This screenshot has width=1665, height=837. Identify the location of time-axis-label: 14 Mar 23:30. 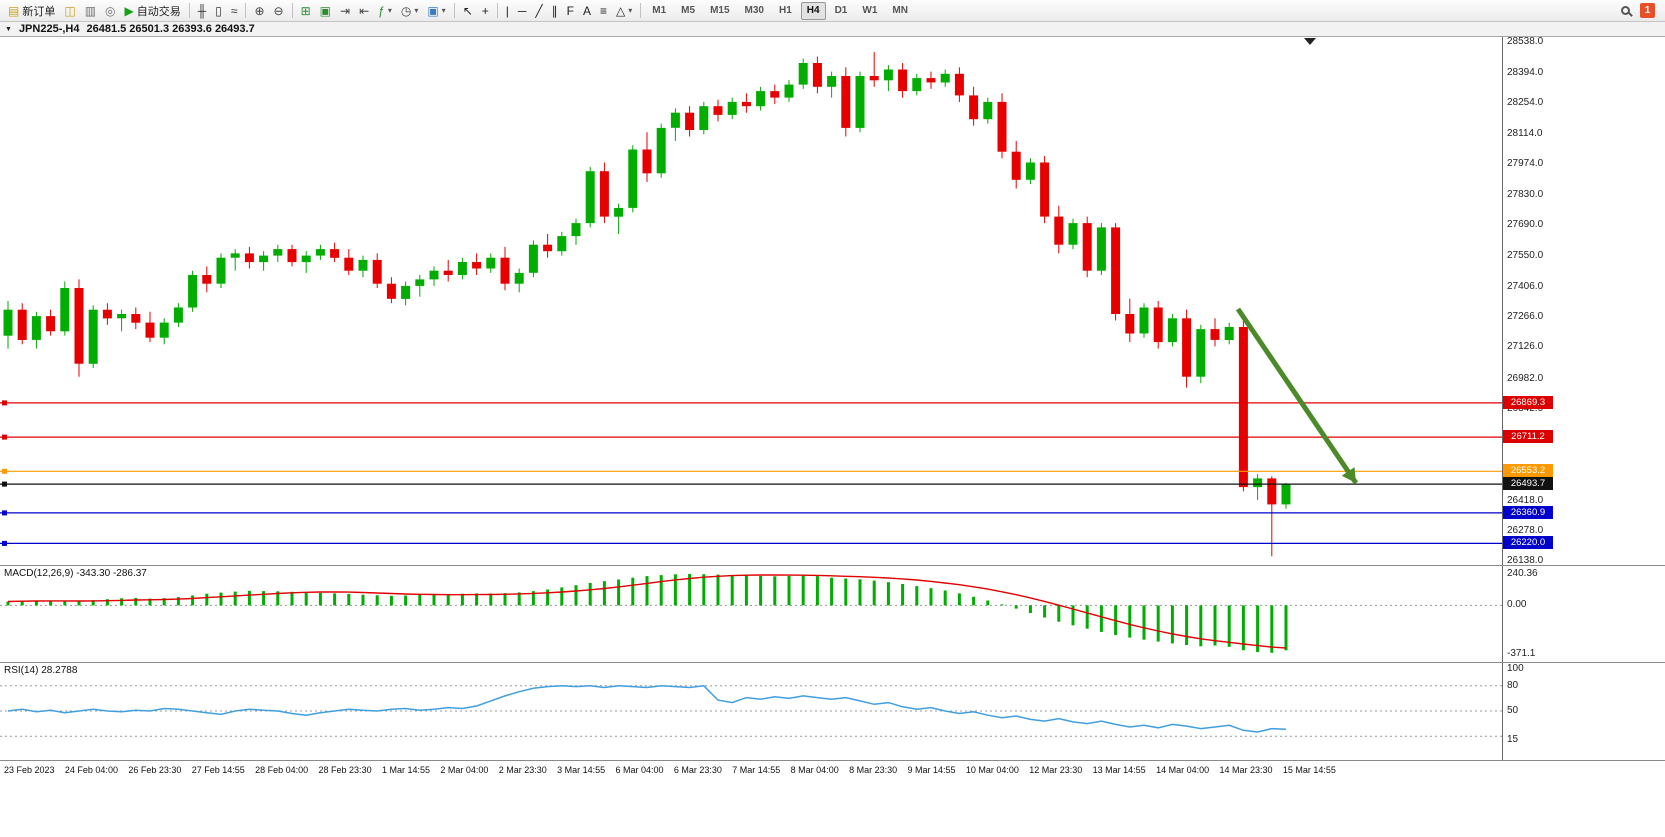
(1246, 770).